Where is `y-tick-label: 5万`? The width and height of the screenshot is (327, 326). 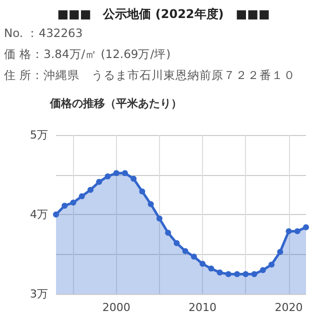
y-tick-label: 5万 is located at coordinates (39, 135).